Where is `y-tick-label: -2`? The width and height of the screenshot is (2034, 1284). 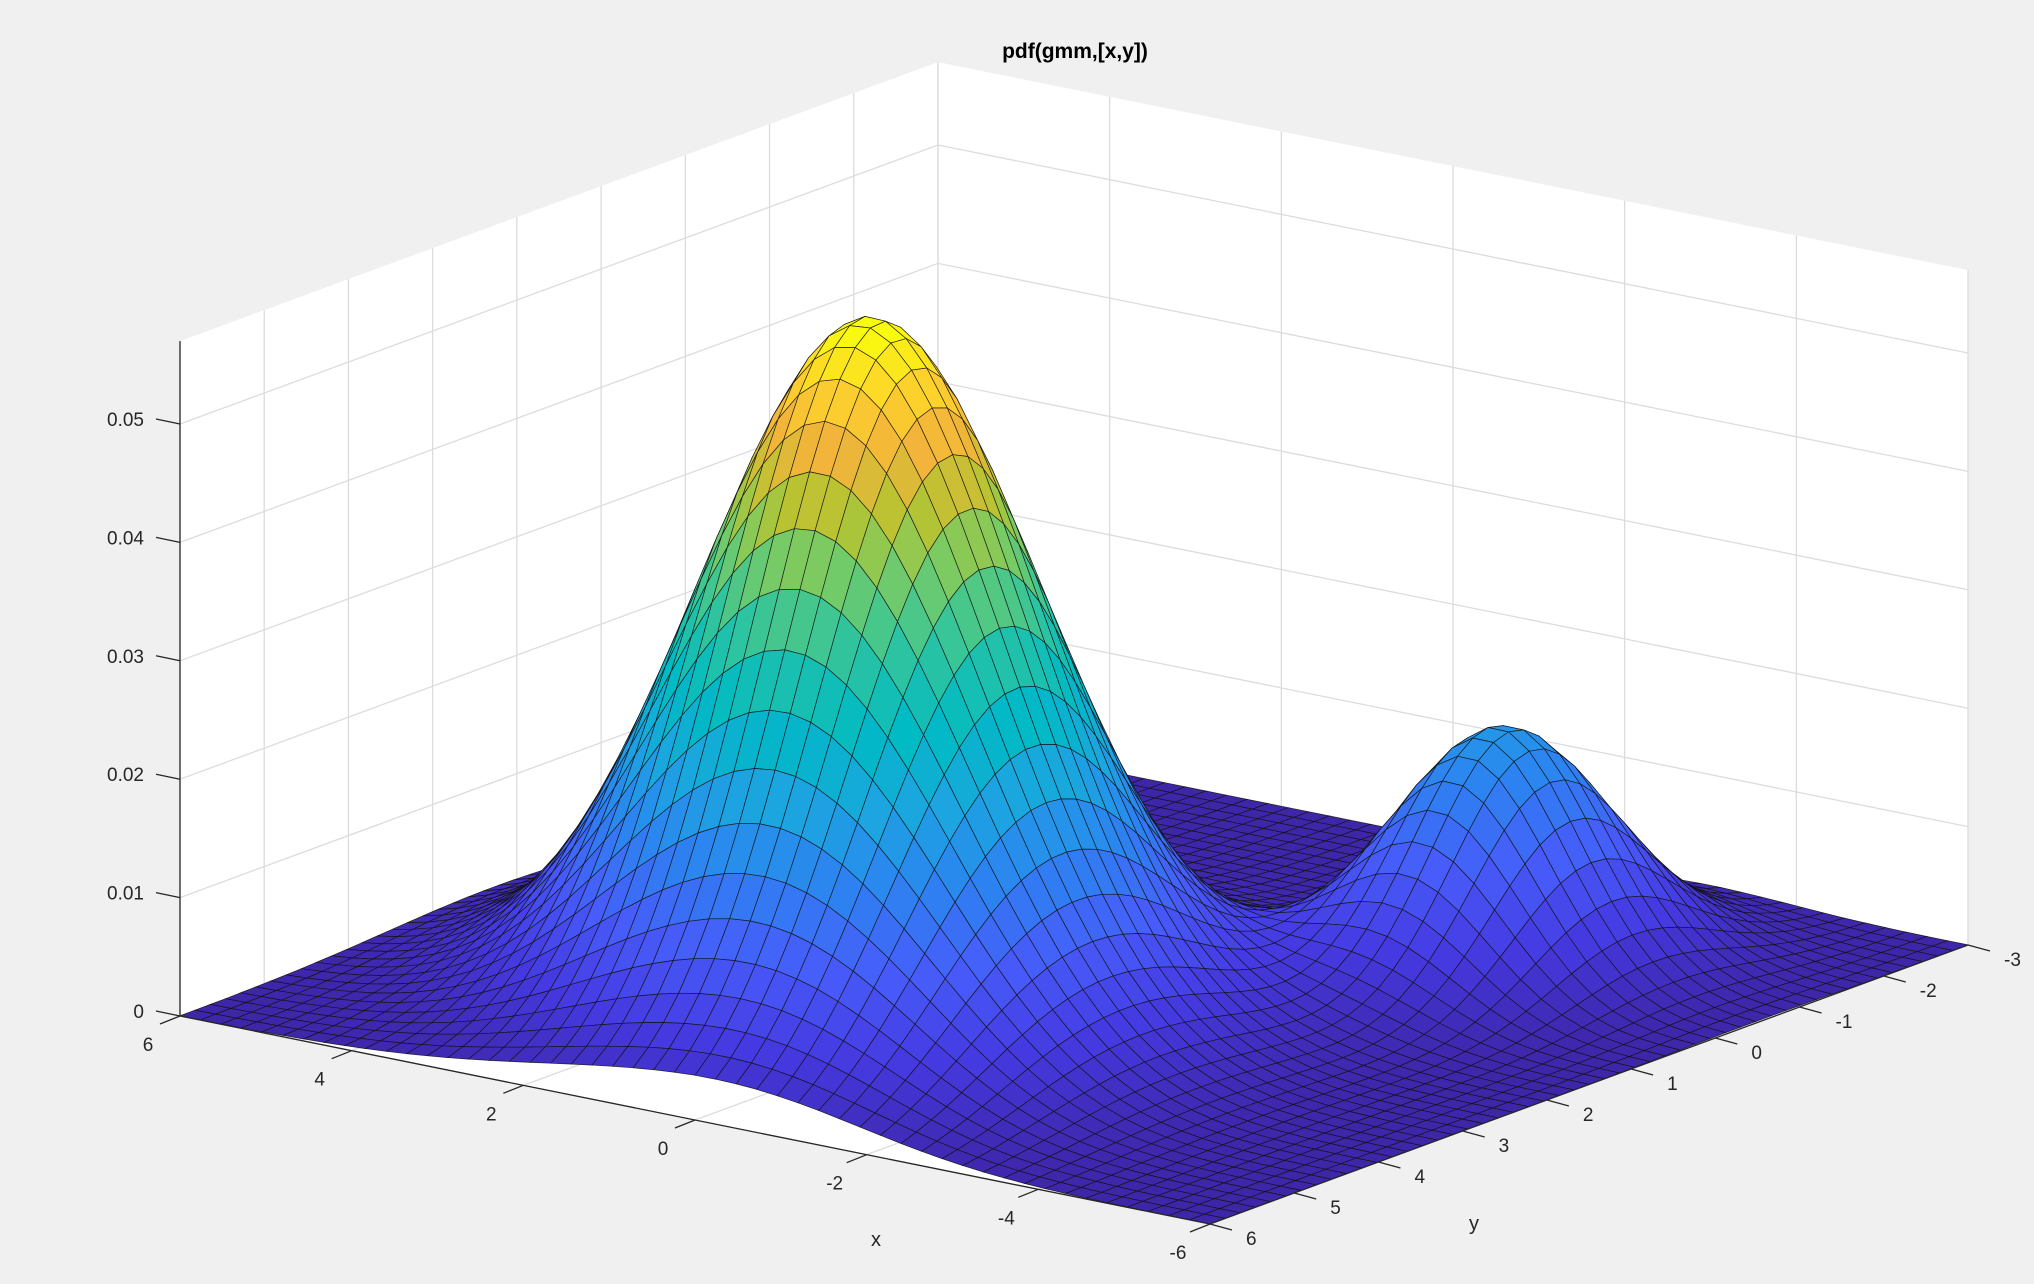
y-tick-label: -2 is located at coordinates (1928, 991).